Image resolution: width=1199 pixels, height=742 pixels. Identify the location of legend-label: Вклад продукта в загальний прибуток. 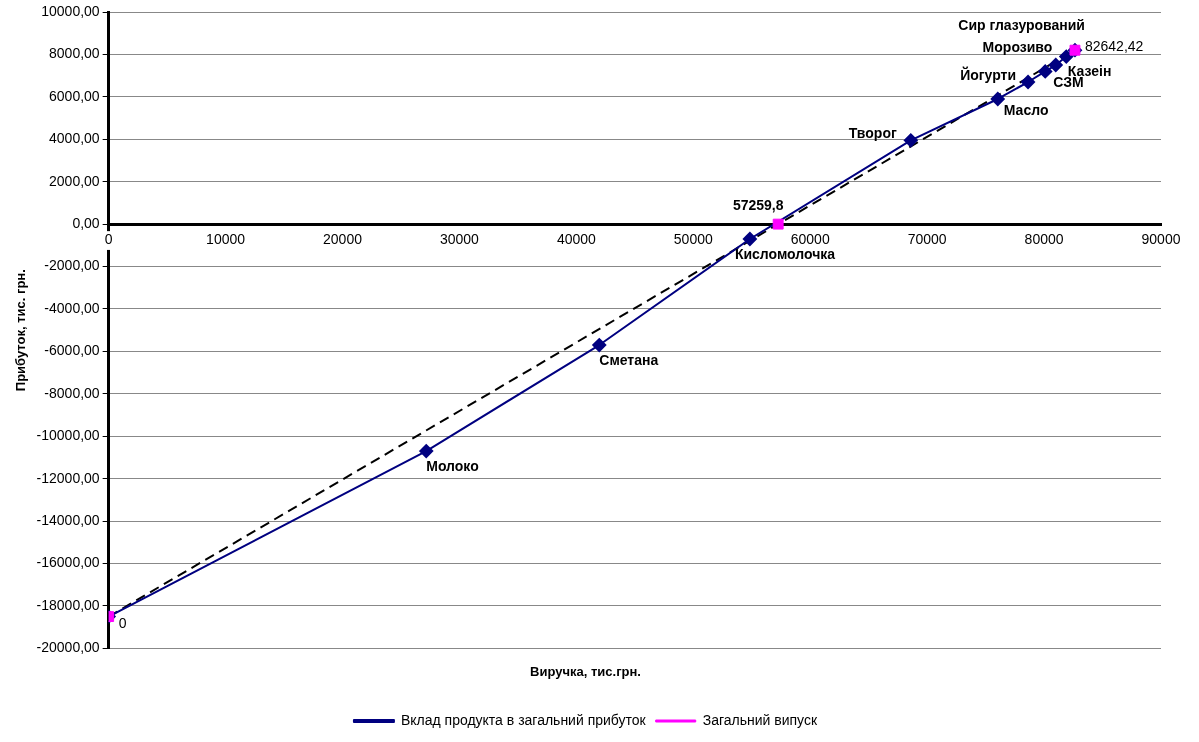
(523, 719).